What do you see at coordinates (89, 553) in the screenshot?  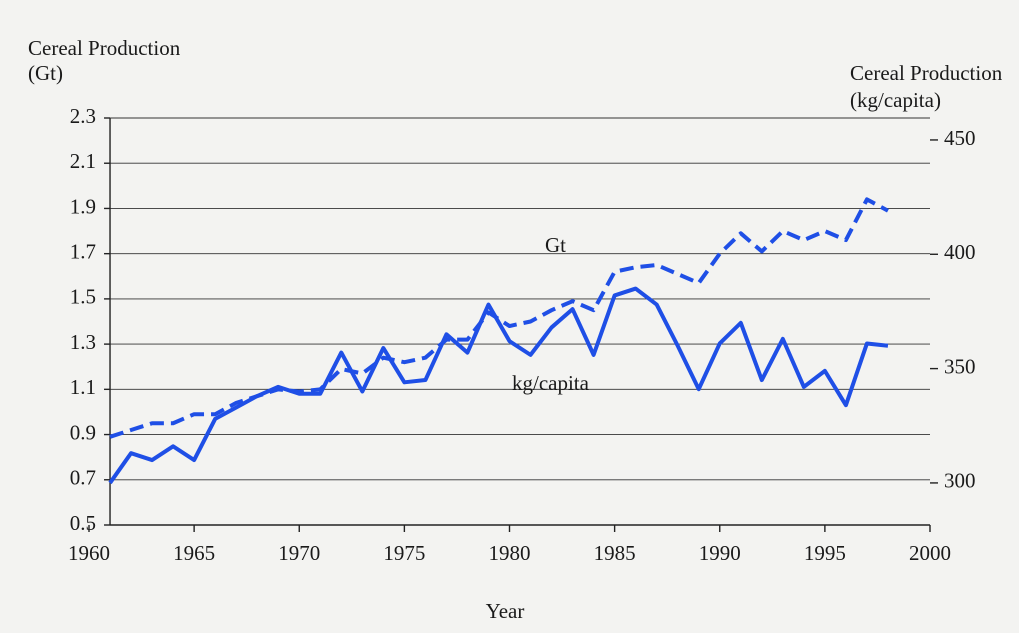 I see `x-tick-label: 1960` at bounding box center [89, 553].